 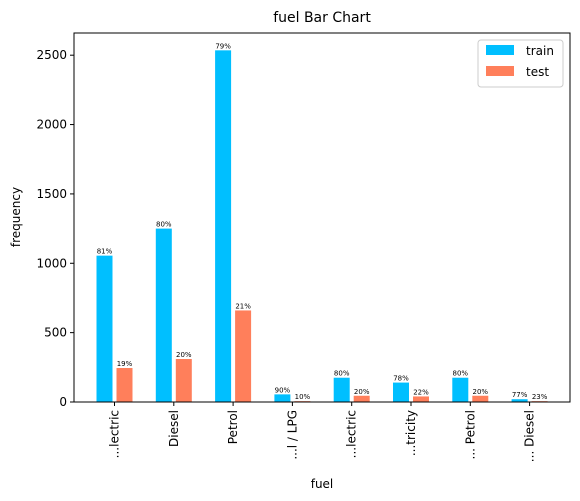 What do you see at coordinates (184, 355) in the screenshot?
I see `data-label-test-1: 20%` at bounding box center [184, 355].